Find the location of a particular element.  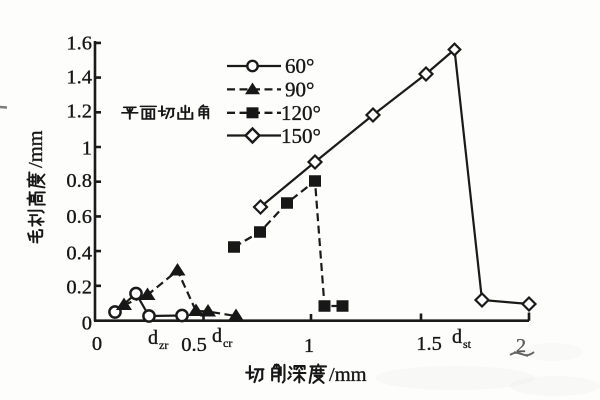

svg-text: 1.6 is located at coordinates (79, 44).